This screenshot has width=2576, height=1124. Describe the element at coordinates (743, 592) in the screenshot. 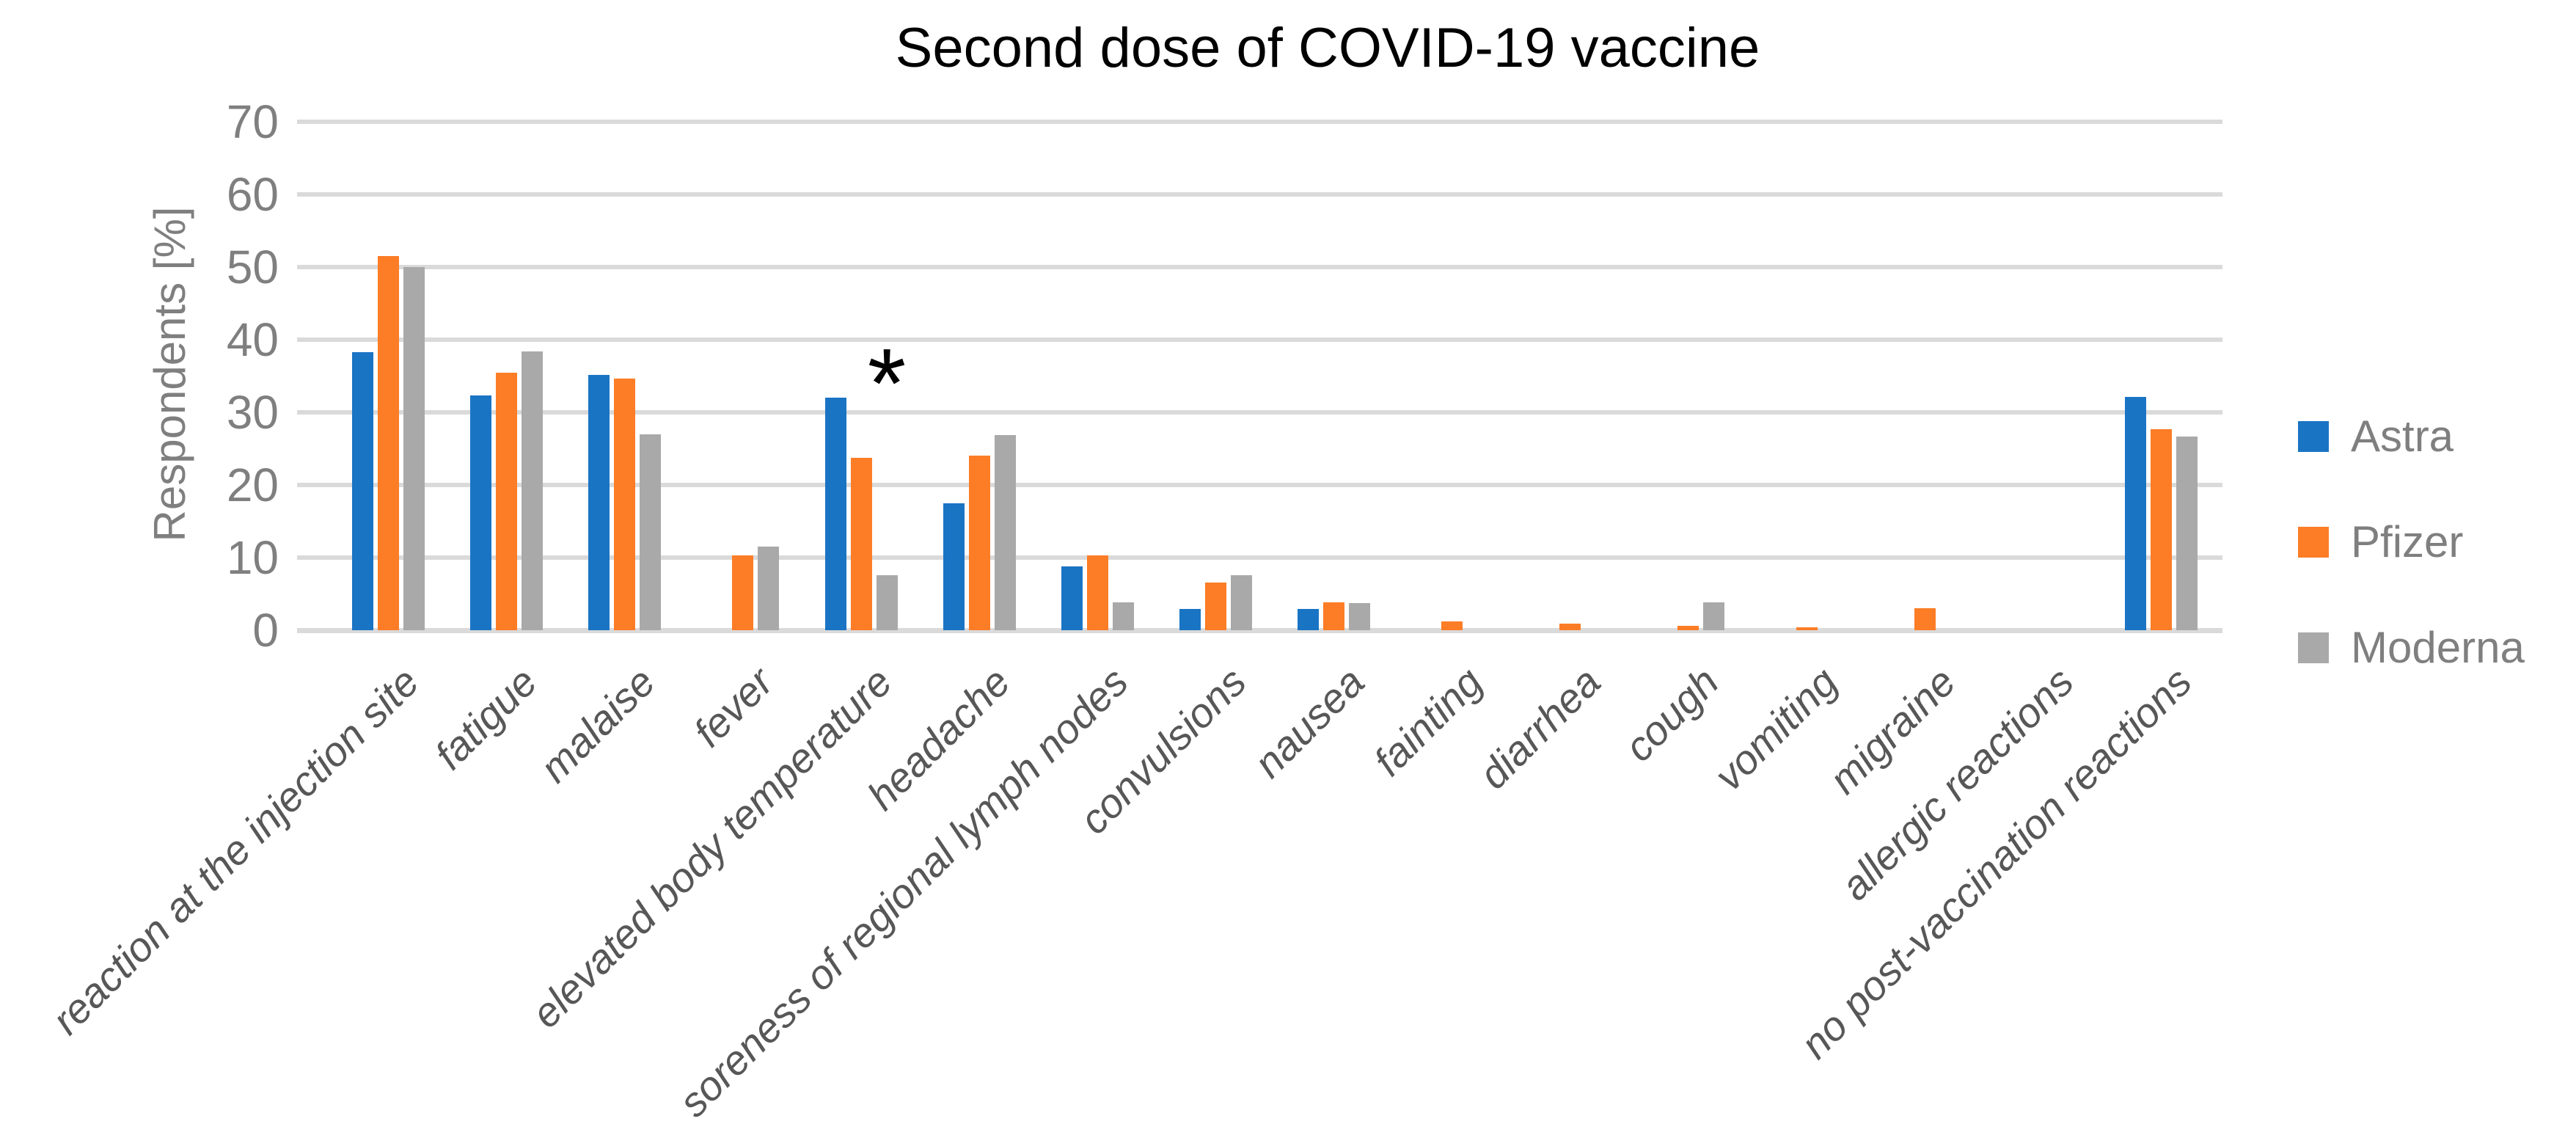

I see `bar-pfizer-fever` at that location.